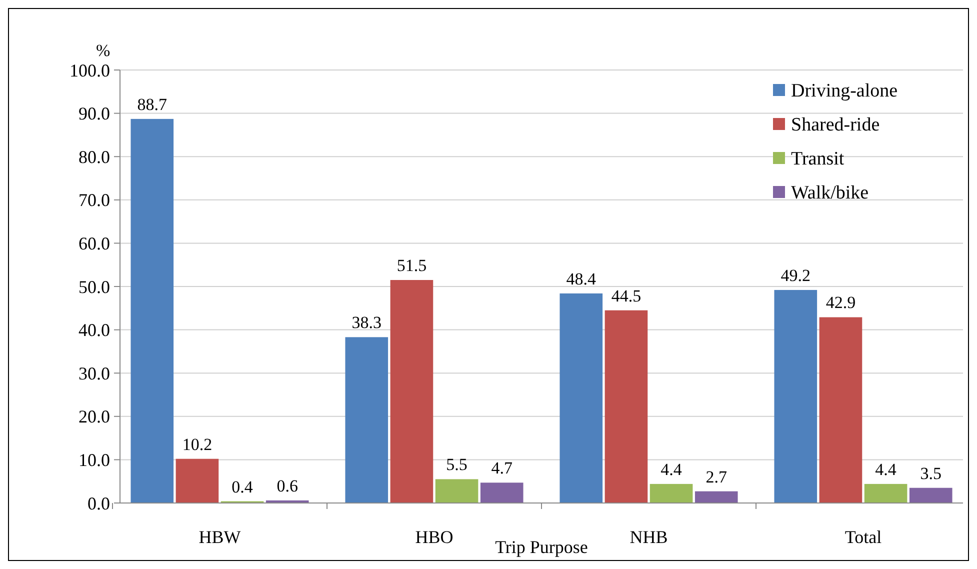 The height and width of the screenshot is (569, 977). Describe the element at coordinates (152, 104) in the screenshot. I see `data-label: 88.7` at that location.